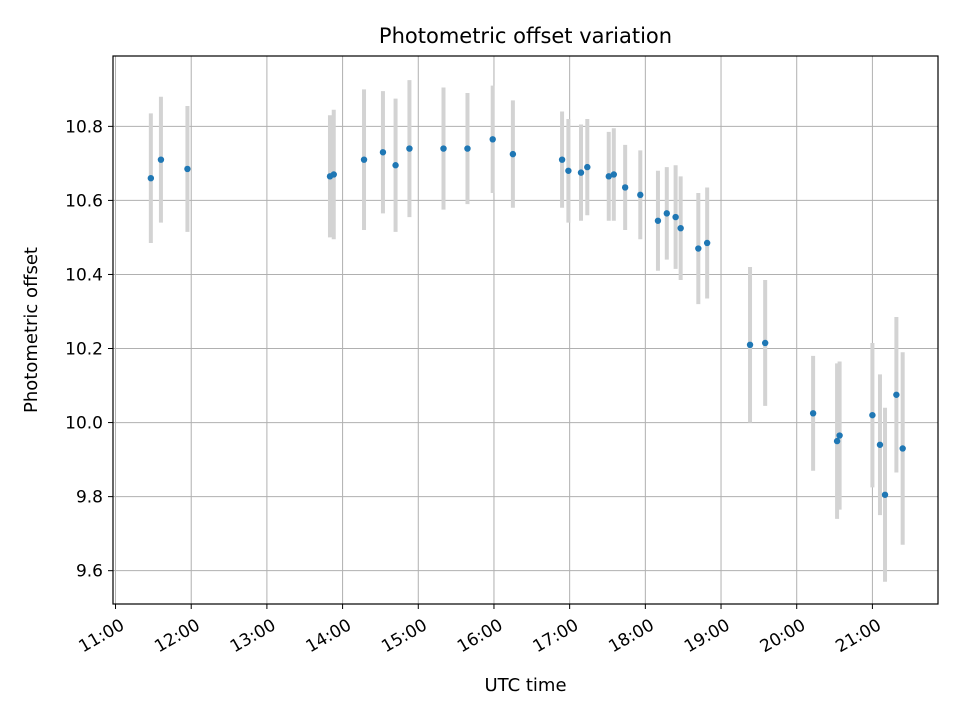 The height and width of the screenshot is (720, 960). What do you see at coordinates (858, 636) in the screenshot?
I see `x-tick-label: 21:00` at bounding box center [858, 636].